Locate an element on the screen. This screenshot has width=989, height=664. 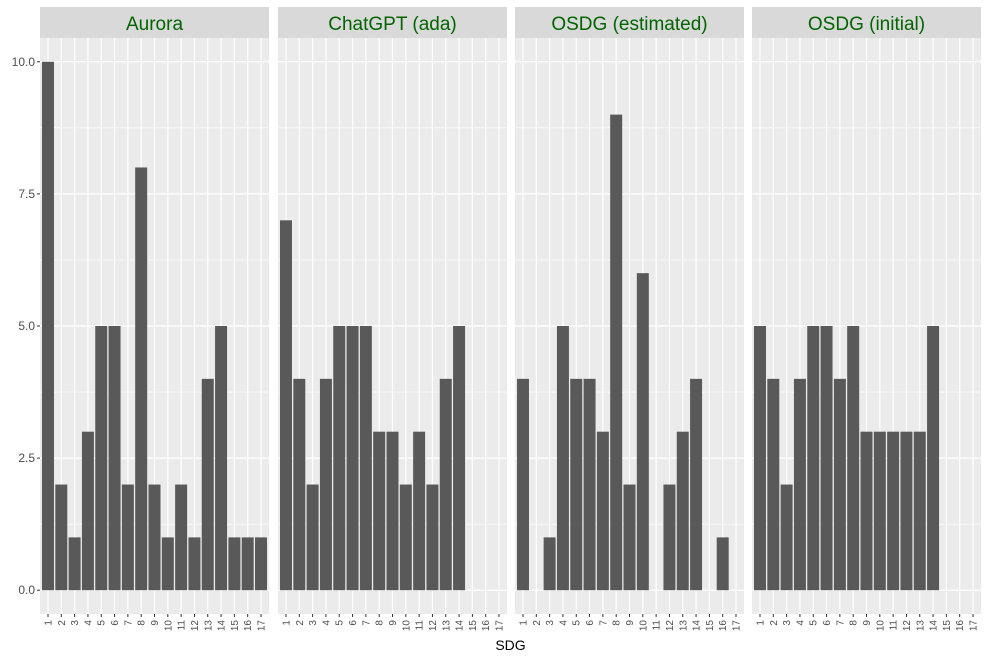
x-axis-title: SDG is located at coordinates (510, 645).